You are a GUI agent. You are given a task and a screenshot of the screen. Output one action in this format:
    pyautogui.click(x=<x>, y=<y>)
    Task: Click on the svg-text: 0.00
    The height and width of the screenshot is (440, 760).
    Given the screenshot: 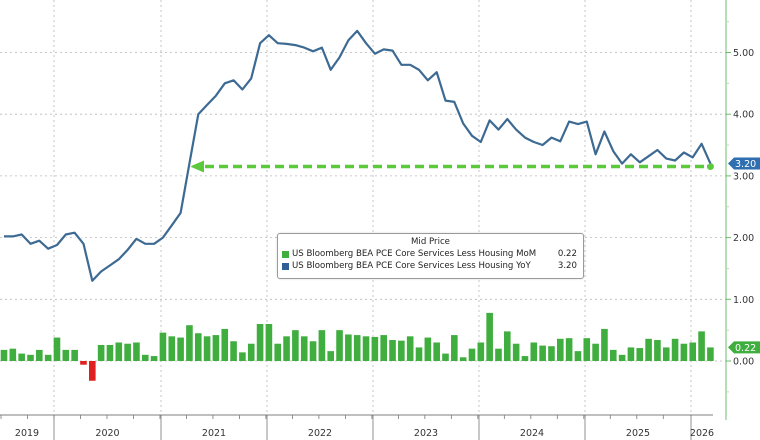 What is the action you would take?
    pyautogui.click(x=743, y=362)
    